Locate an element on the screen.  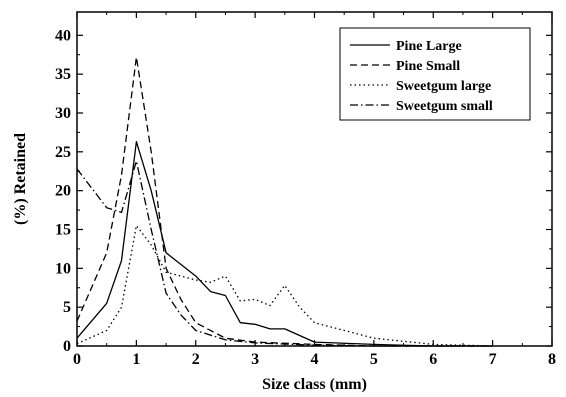
y-tick-label: 10 is located at coordinates (63, 268).